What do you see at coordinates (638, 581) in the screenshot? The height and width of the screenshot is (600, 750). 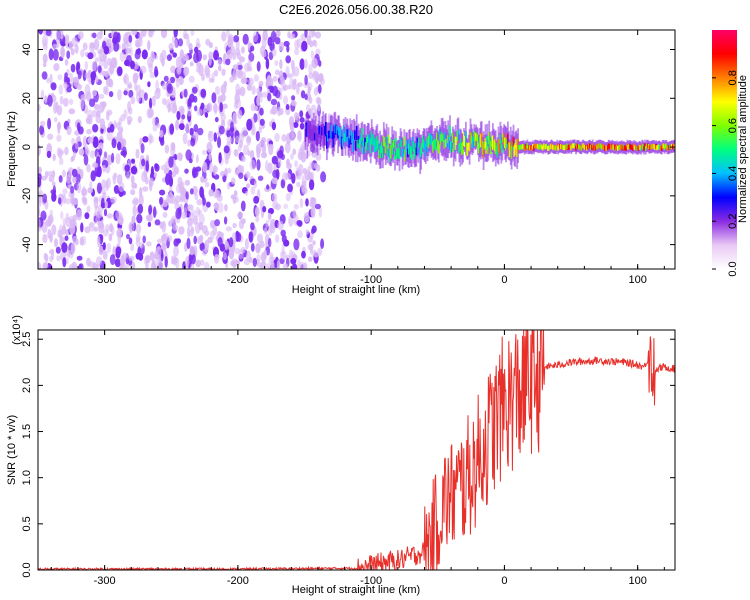 I see `x-tick-label: 100` at bounding box center [638, 581].